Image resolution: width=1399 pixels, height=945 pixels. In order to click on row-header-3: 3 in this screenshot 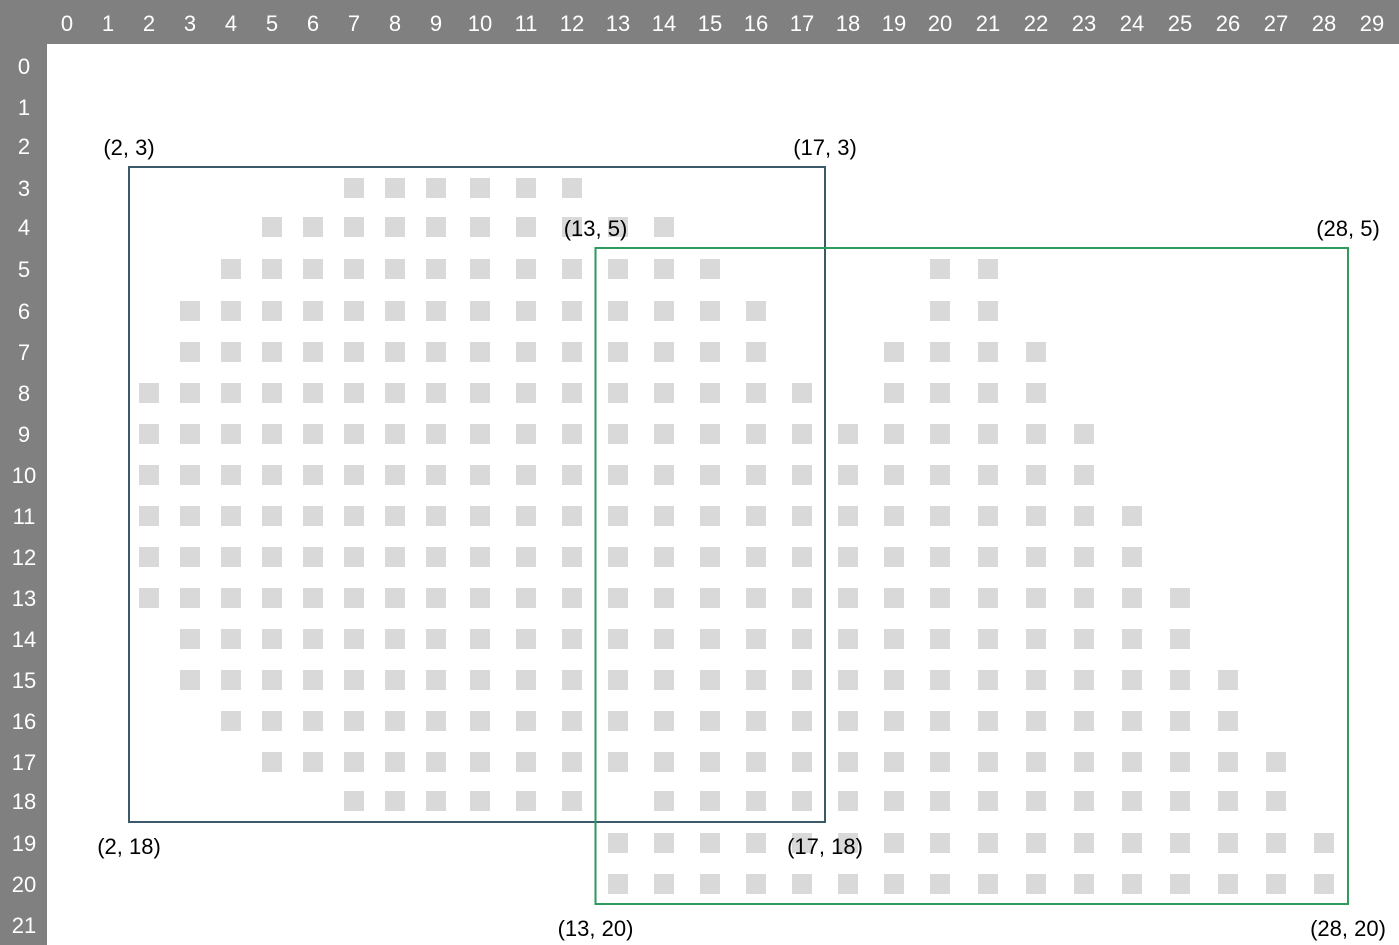, I will do `click(24, 188)`.